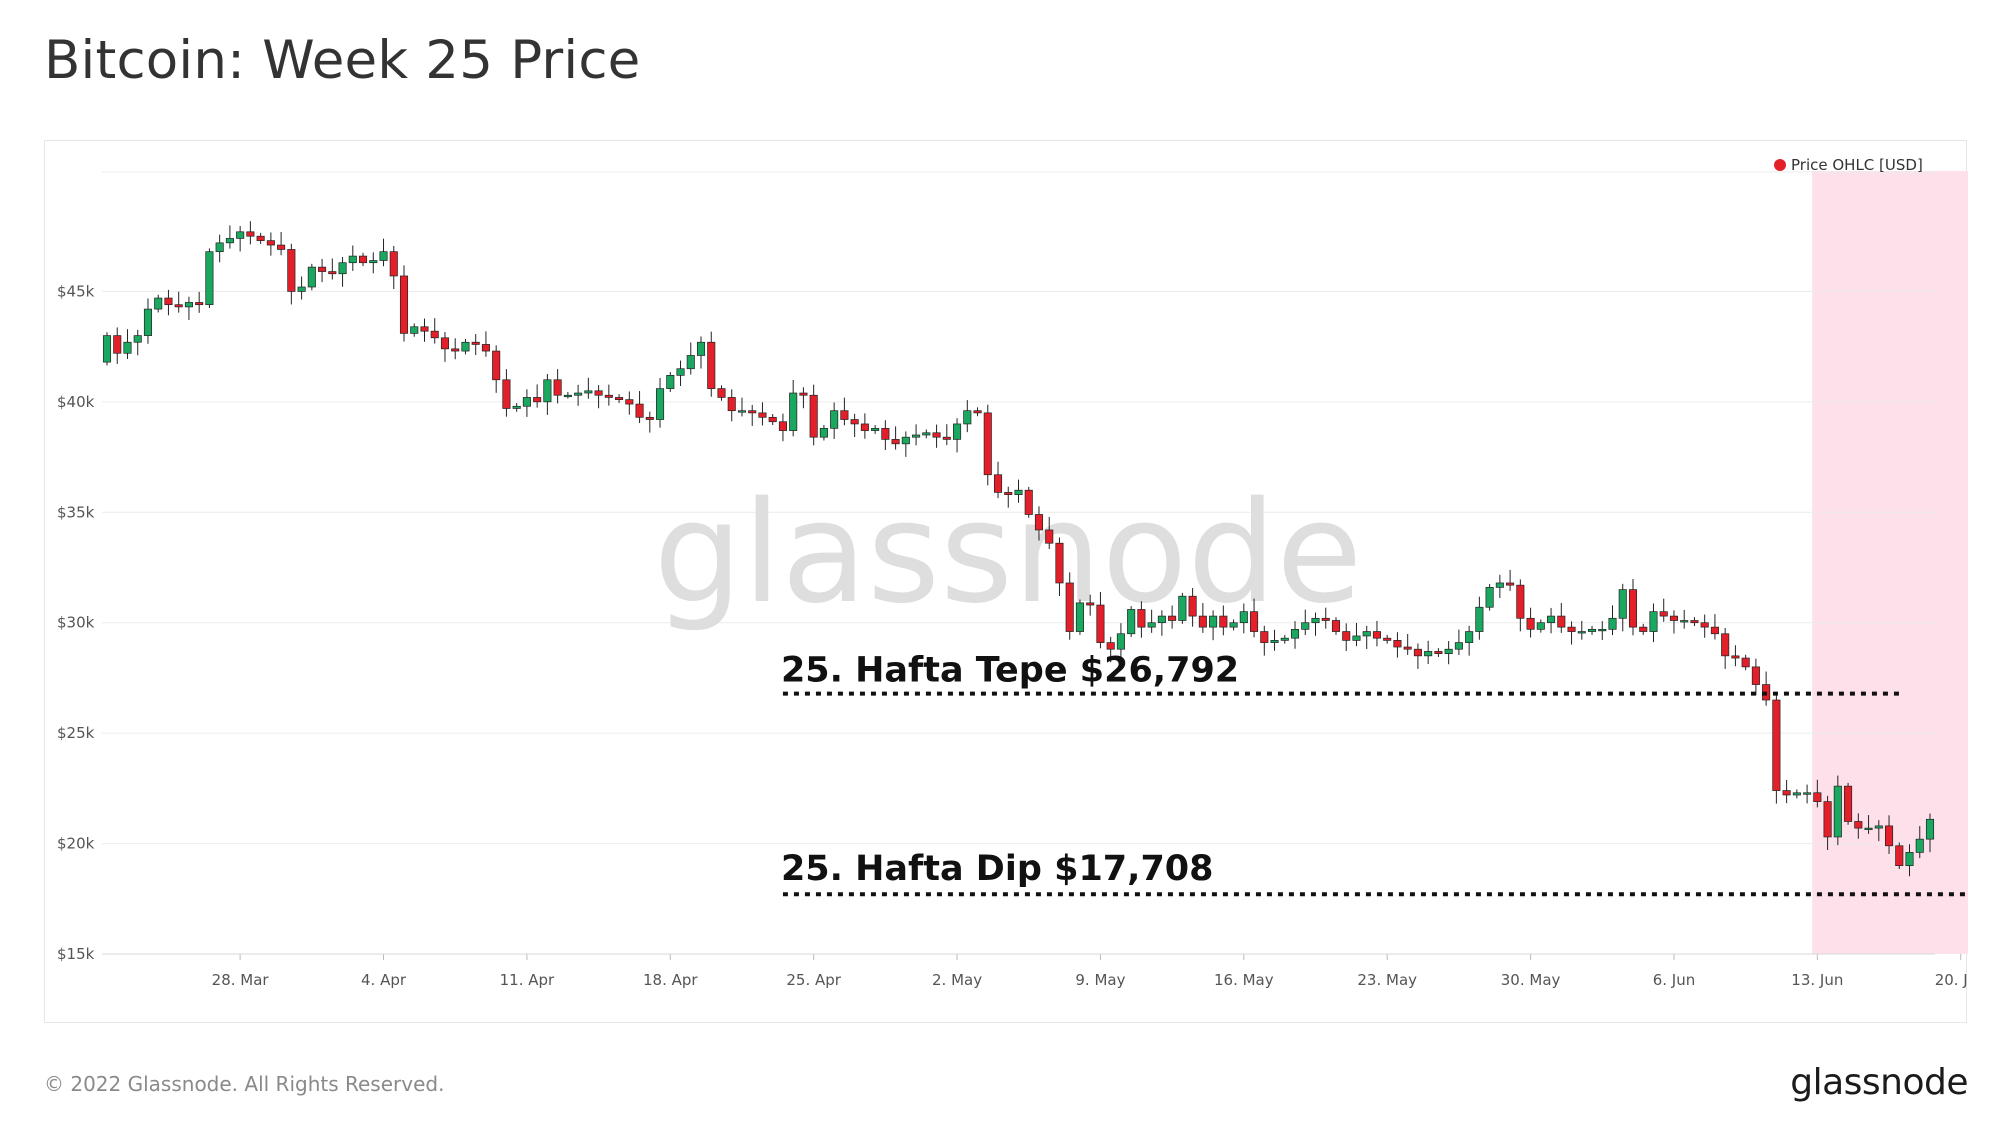  I want to click on x-tick-label: 6. Jun, so click(1674, 980).